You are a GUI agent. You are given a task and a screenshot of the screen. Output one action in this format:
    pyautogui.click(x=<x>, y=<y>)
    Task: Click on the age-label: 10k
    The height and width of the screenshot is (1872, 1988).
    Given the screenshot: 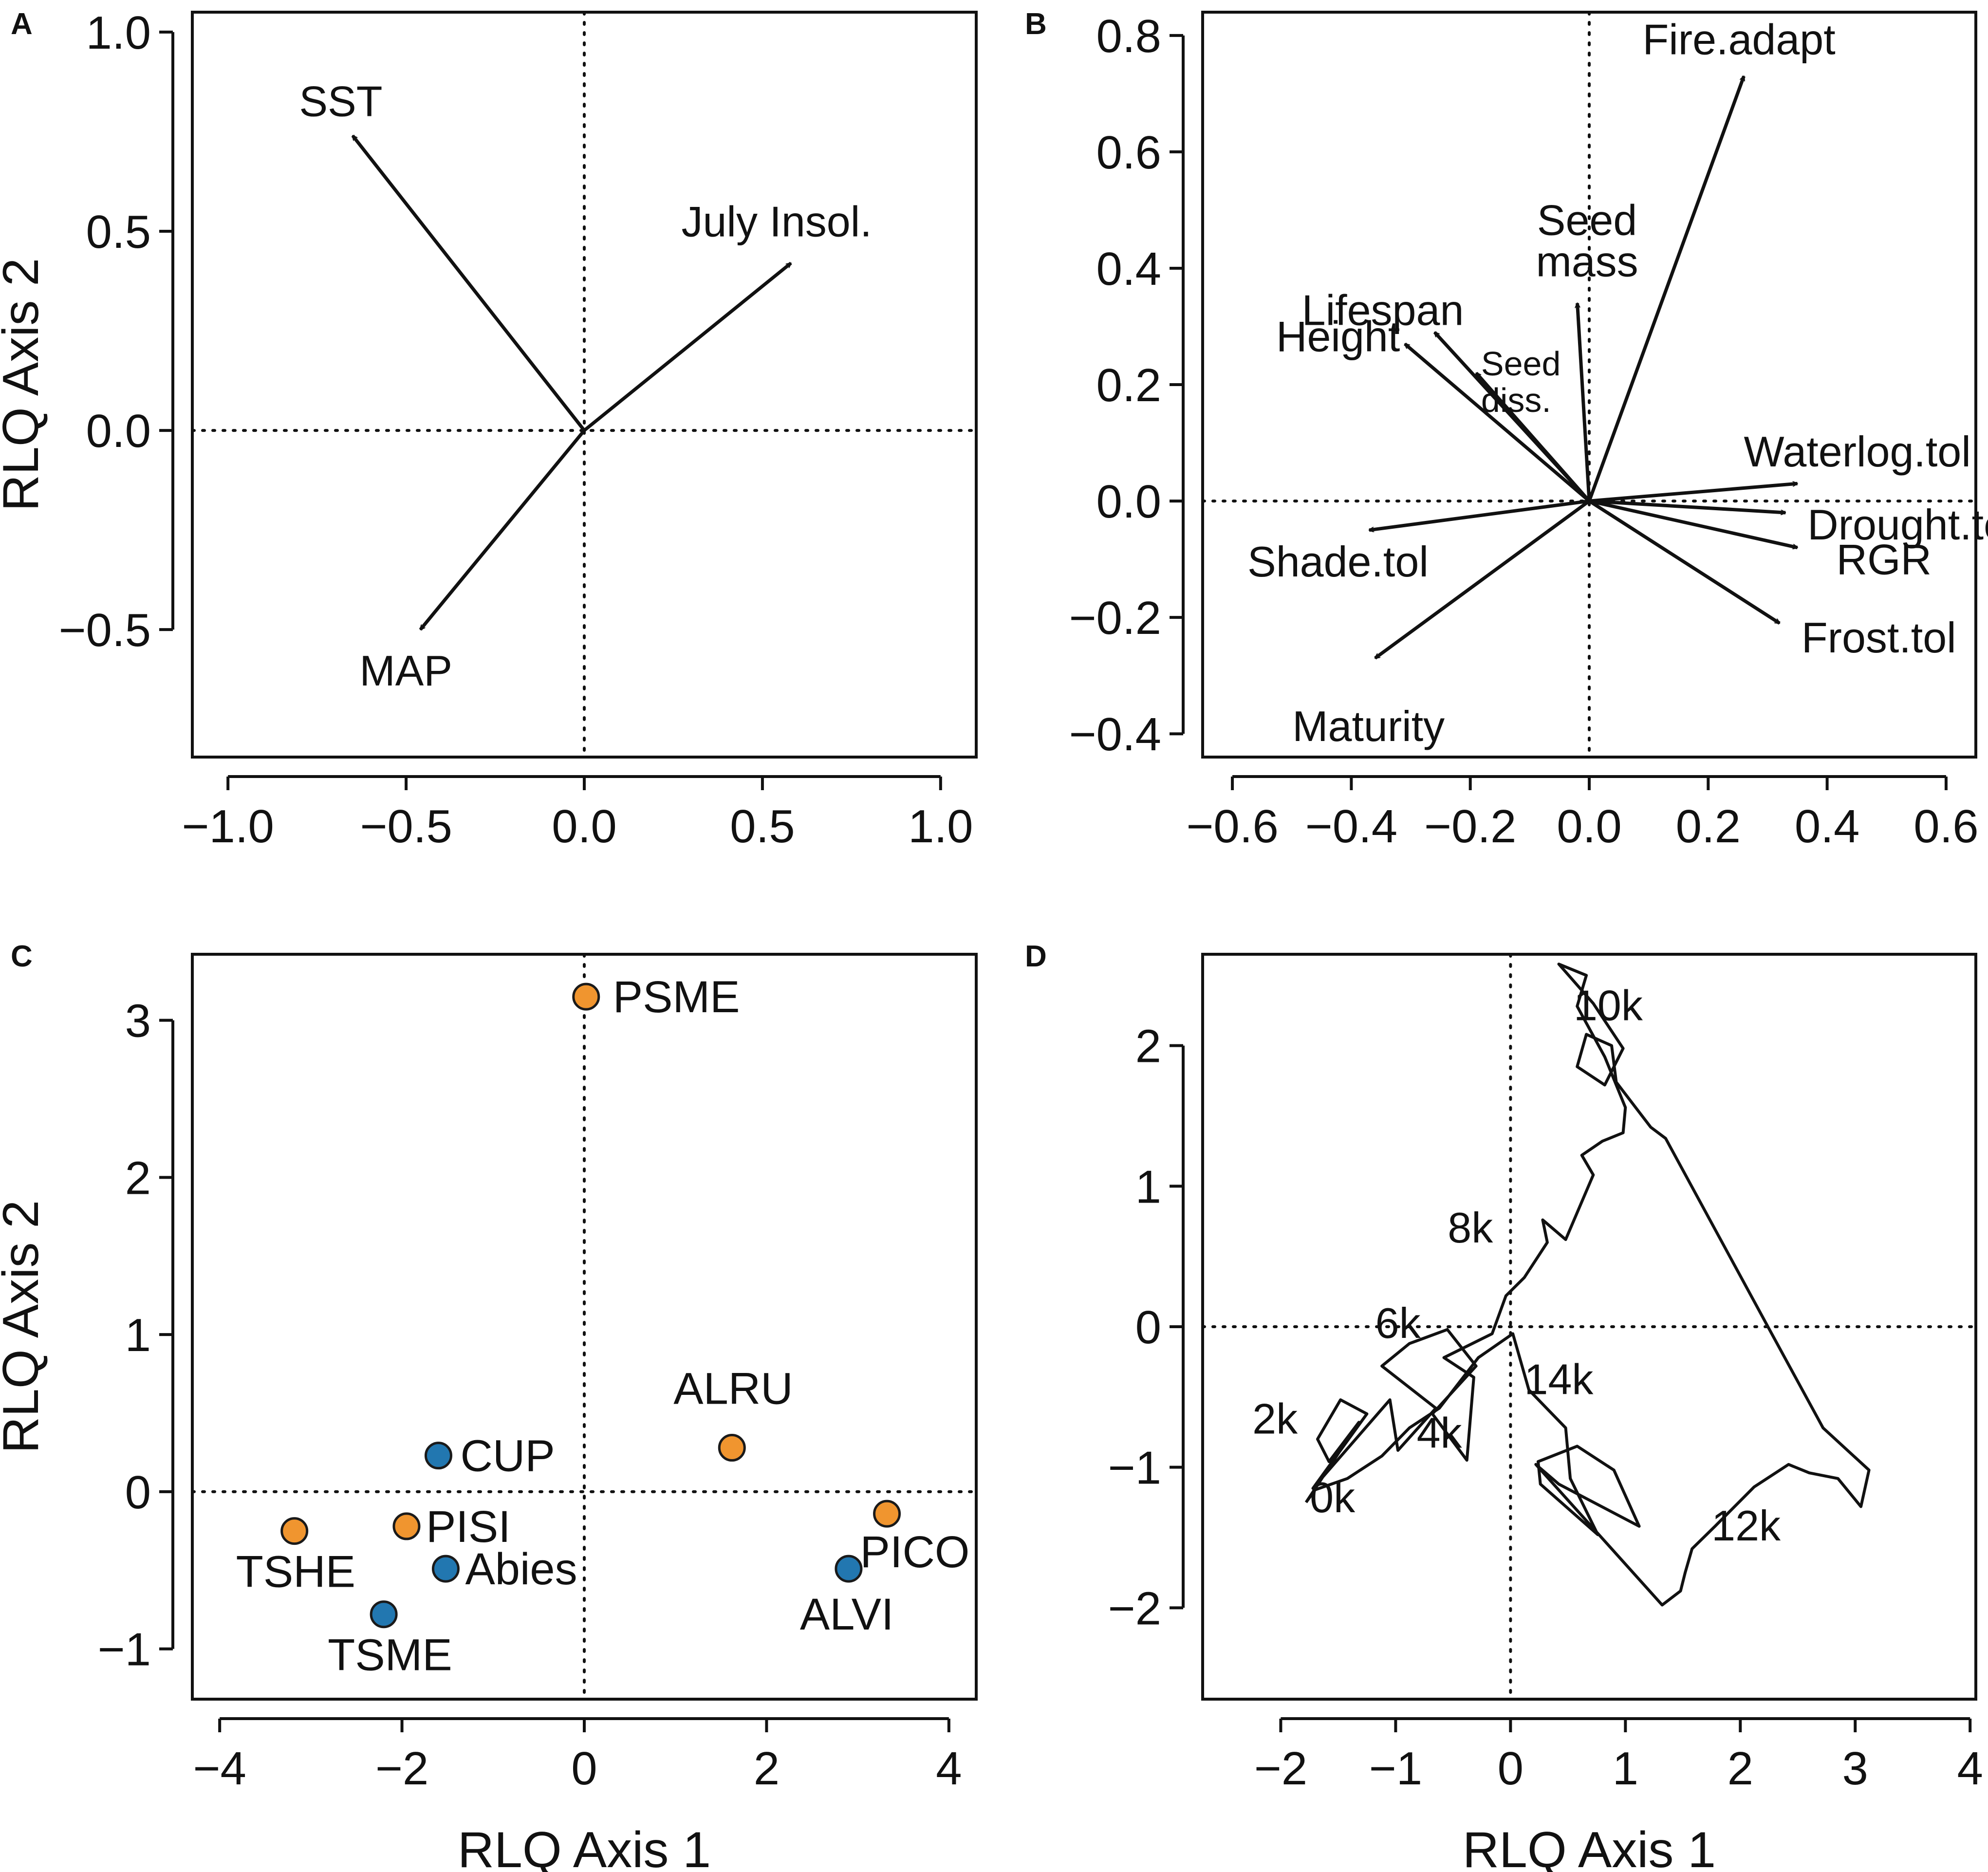 What is the action you would take?
    pyautogui.click(x=1609, y=1006)
    